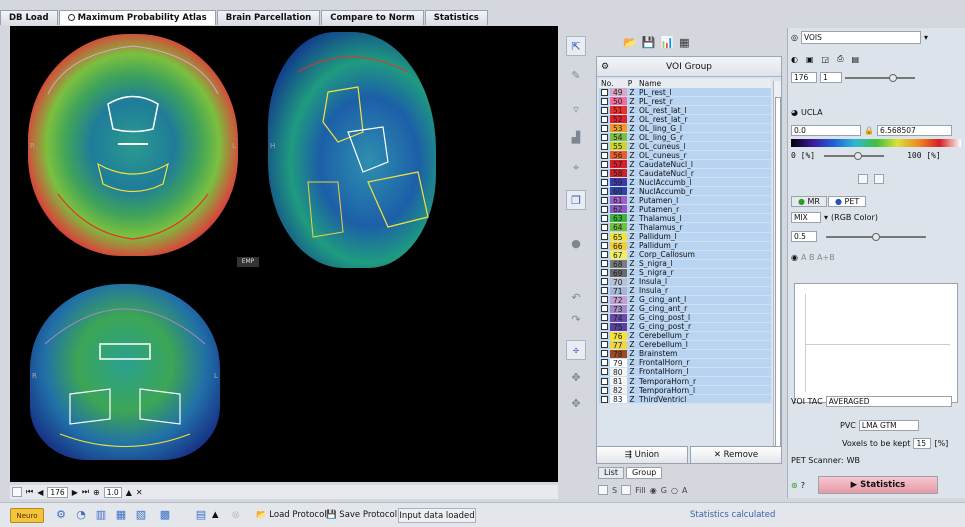 The width and height of the screenshot is (965, 527). I want to click on voi-row: 58 Z CaudateNucl_r, so click(685, 174).